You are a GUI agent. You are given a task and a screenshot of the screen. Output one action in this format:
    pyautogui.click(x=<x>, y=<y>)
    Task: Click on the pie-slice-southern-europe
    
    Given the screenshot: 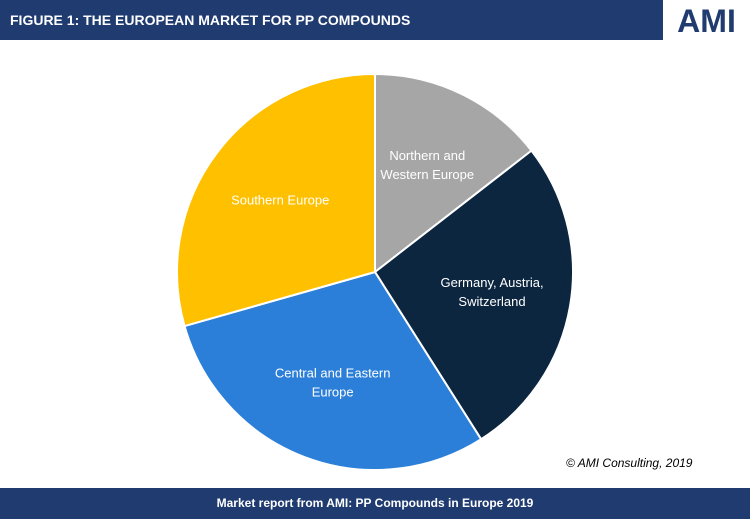 What is the action you would take?
    pyautogui.click(x=276, y=200)
    